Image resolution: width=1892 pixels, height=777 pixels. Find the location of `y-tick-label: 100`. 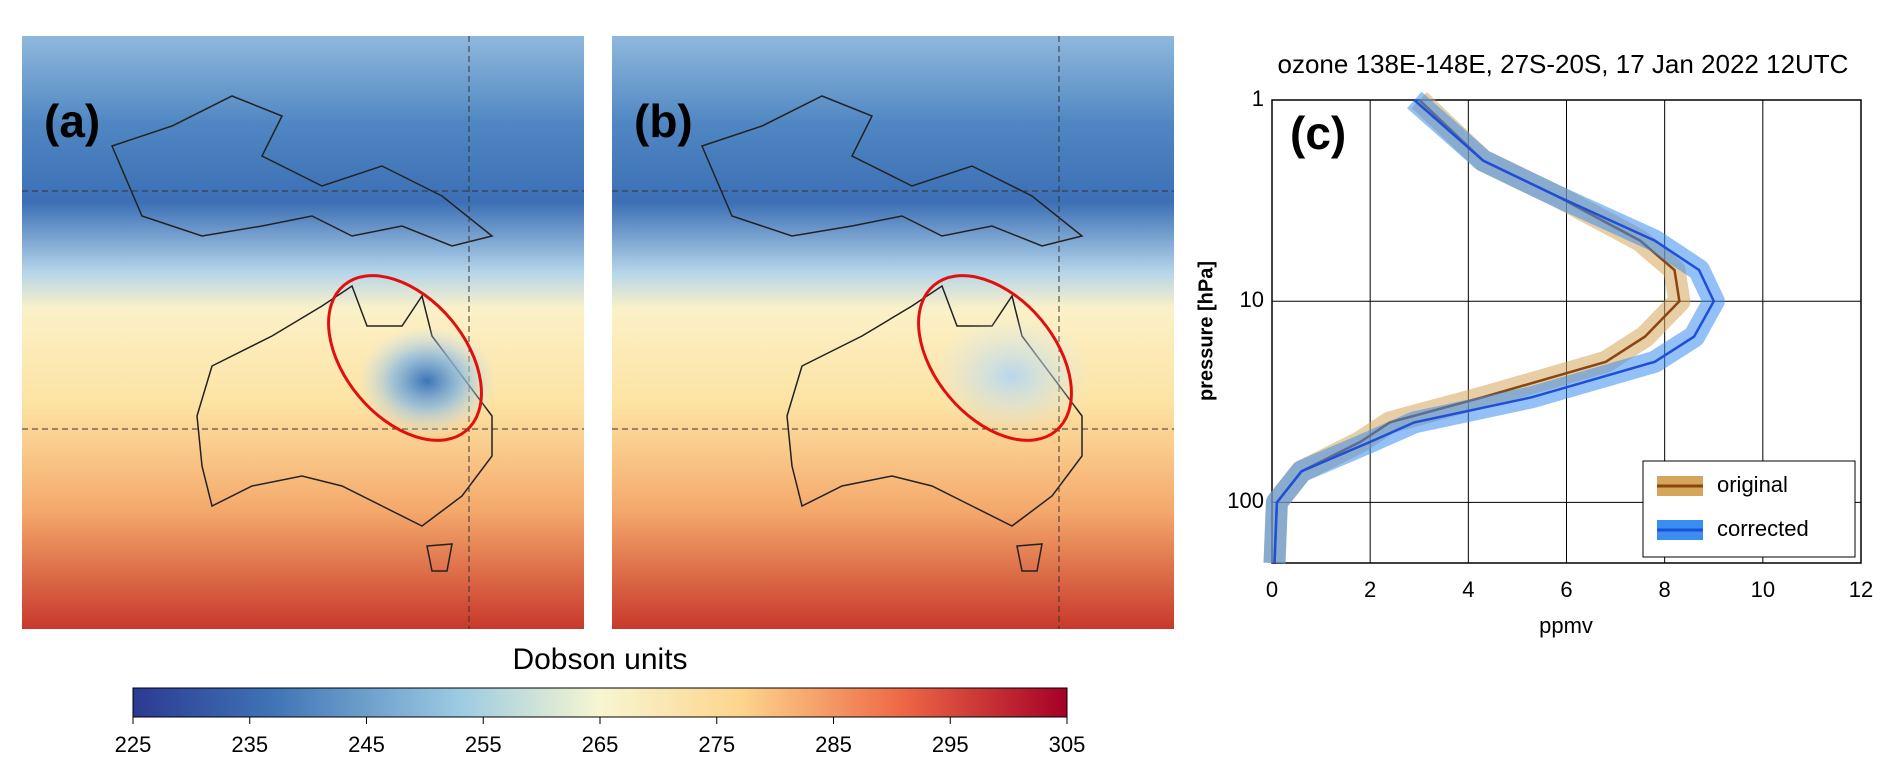

y-tick-label: 100 is located at coordinates (1245, 500).